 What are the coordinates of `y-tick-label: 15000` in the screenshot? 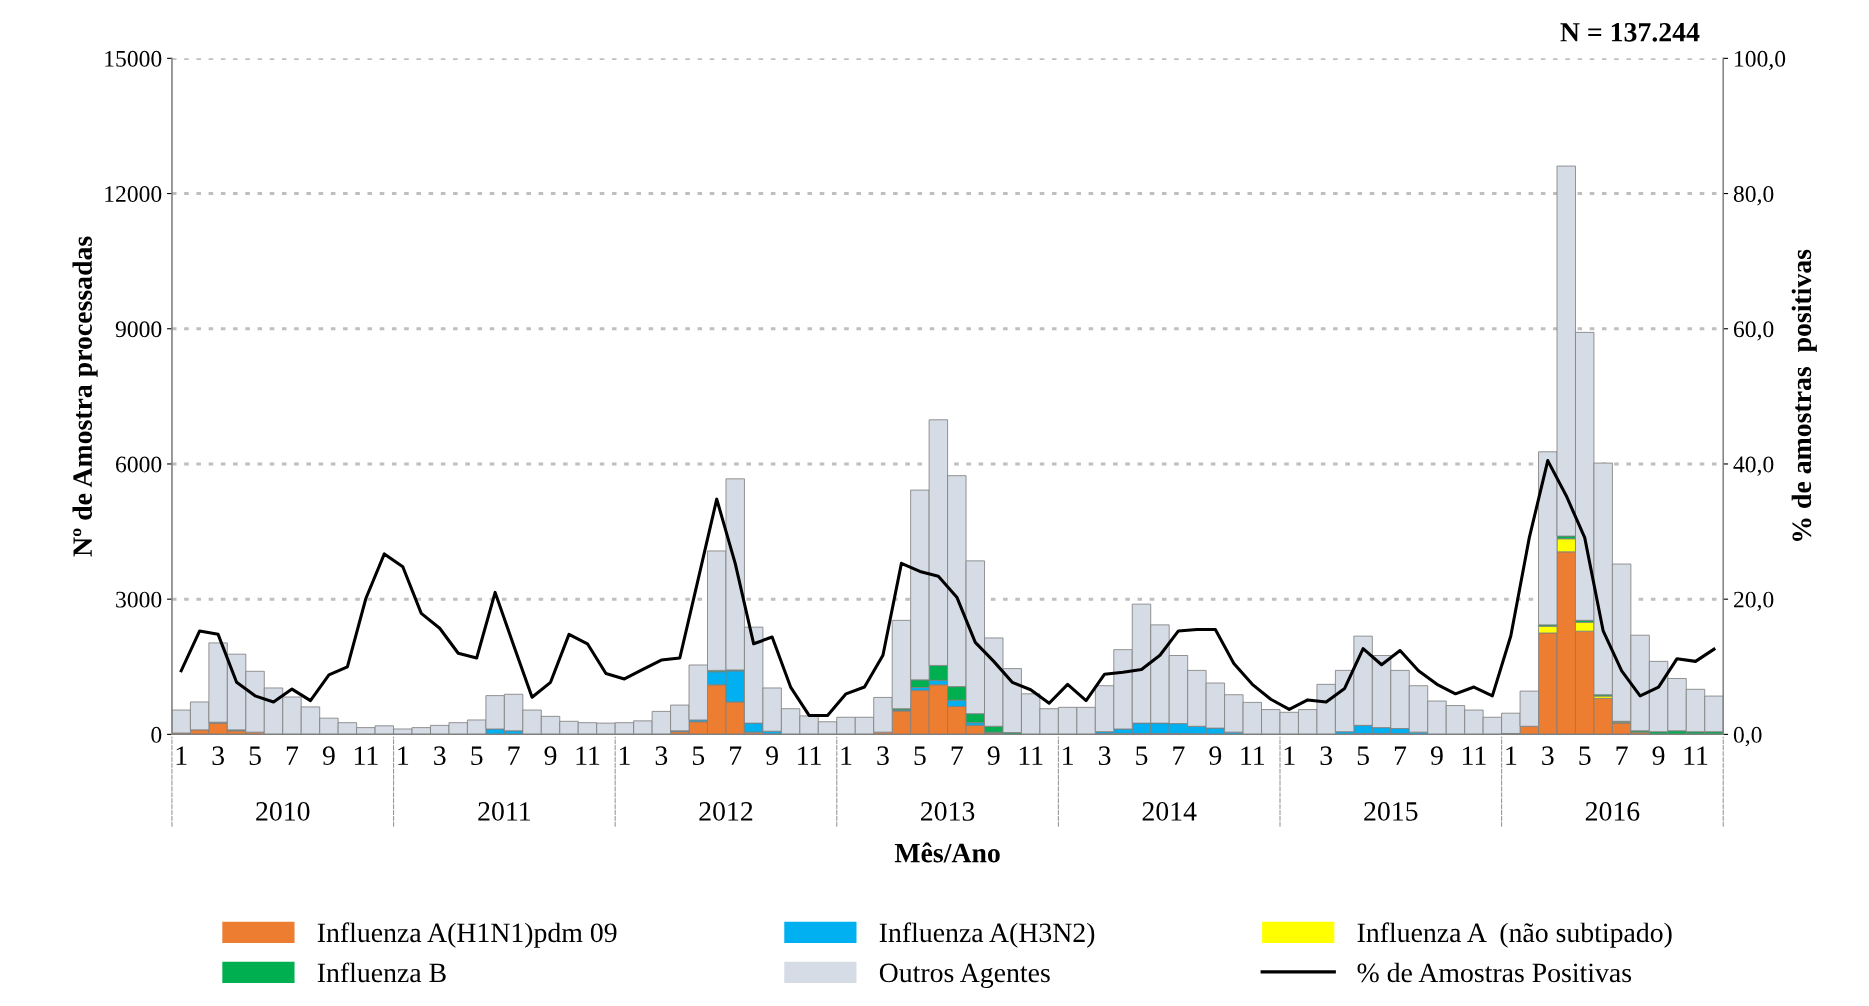 It's located at (133, 58).